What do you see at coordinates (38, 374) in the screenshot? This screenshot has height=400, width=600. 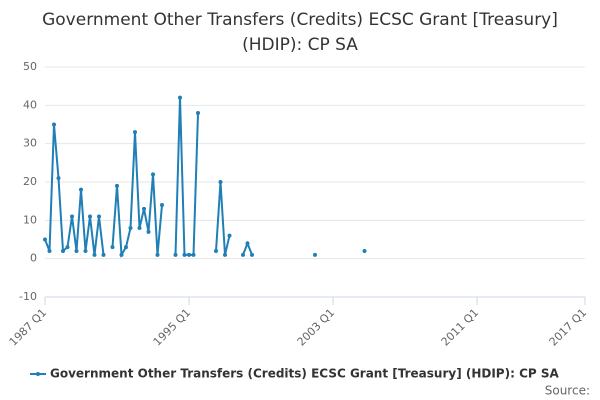 I see `legend-marker` at bounding box center [38, 374].